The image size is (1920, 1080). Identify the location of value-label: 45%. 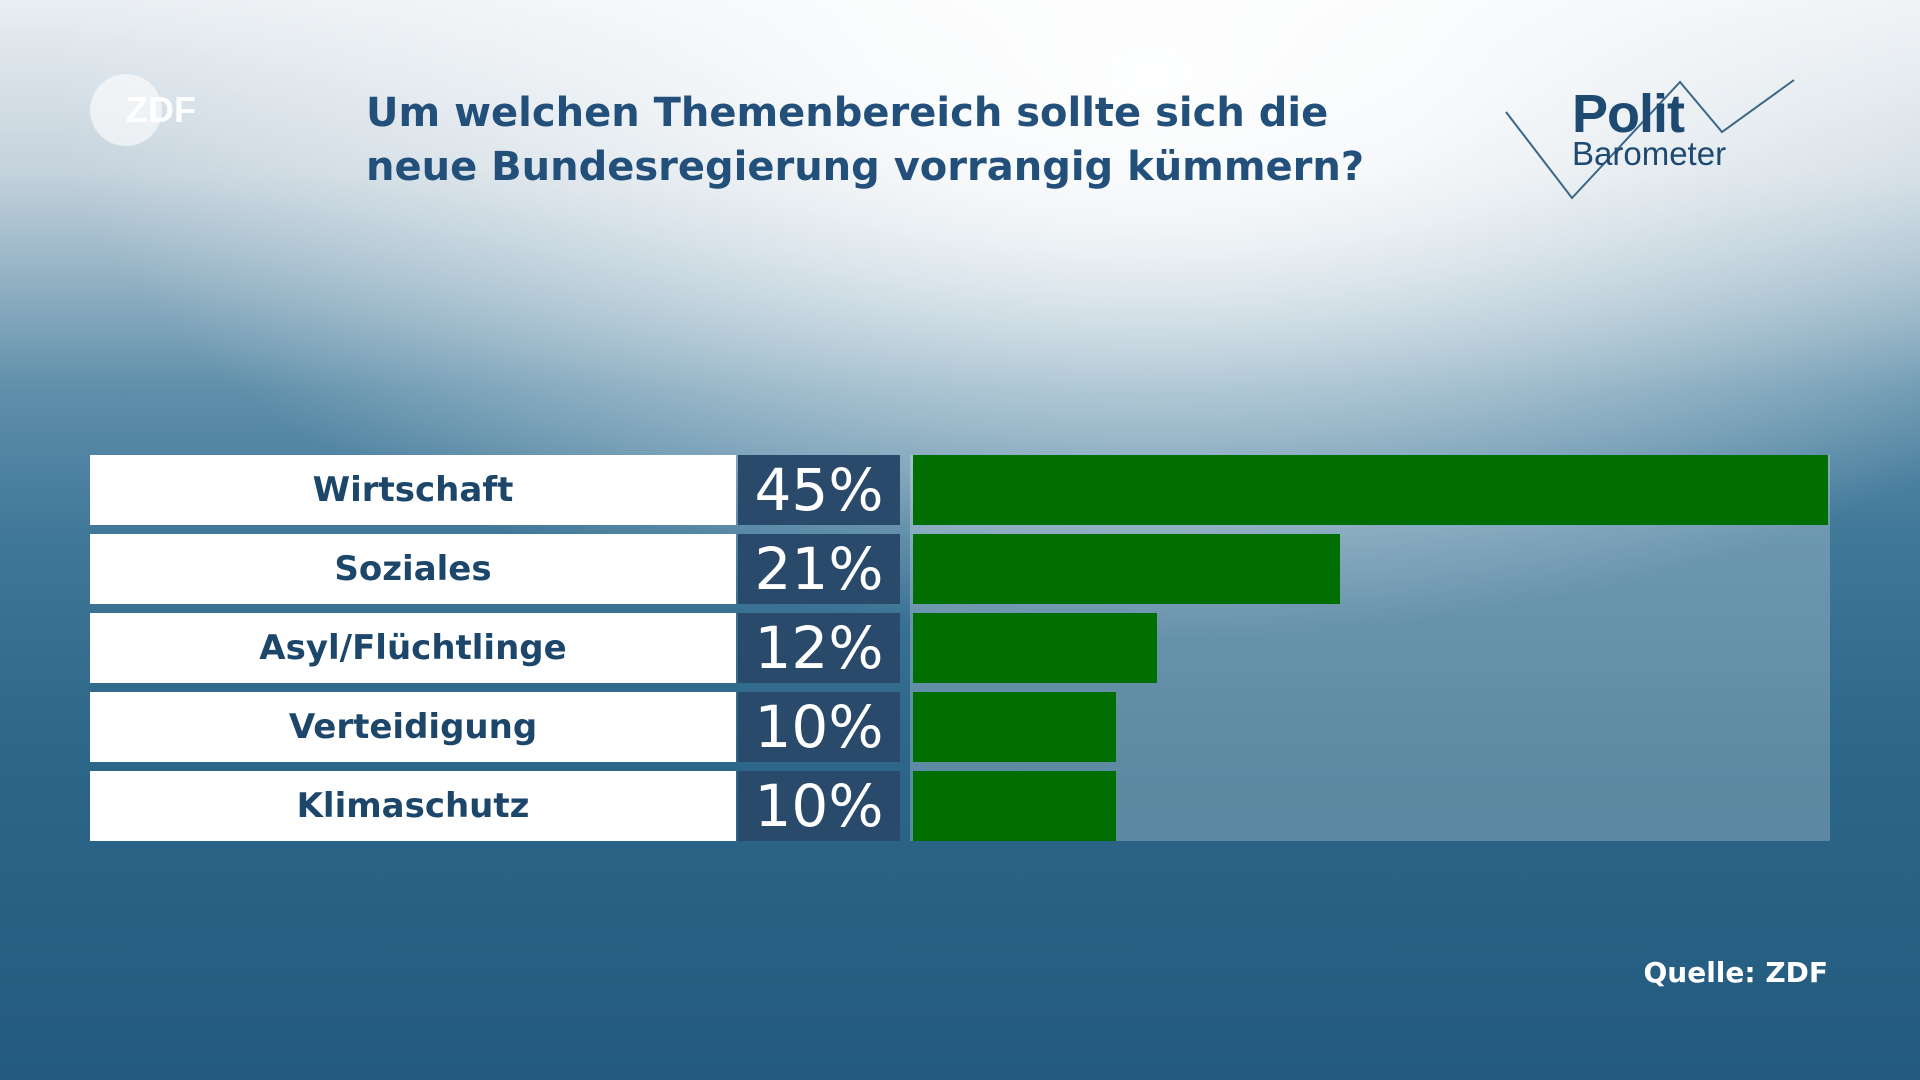
(819, 490).